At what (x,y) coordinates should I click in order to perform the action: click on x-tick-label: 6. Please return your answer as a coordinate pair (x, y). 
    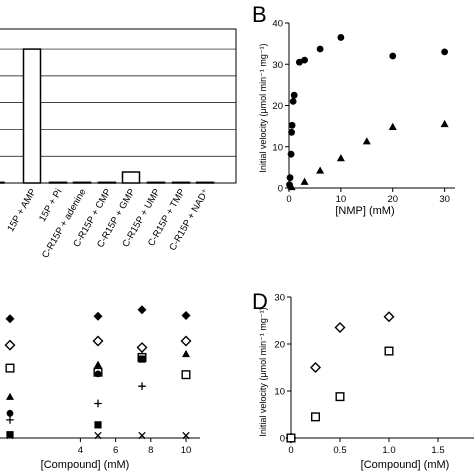
    Looking at the image, I should click on (115, 450).